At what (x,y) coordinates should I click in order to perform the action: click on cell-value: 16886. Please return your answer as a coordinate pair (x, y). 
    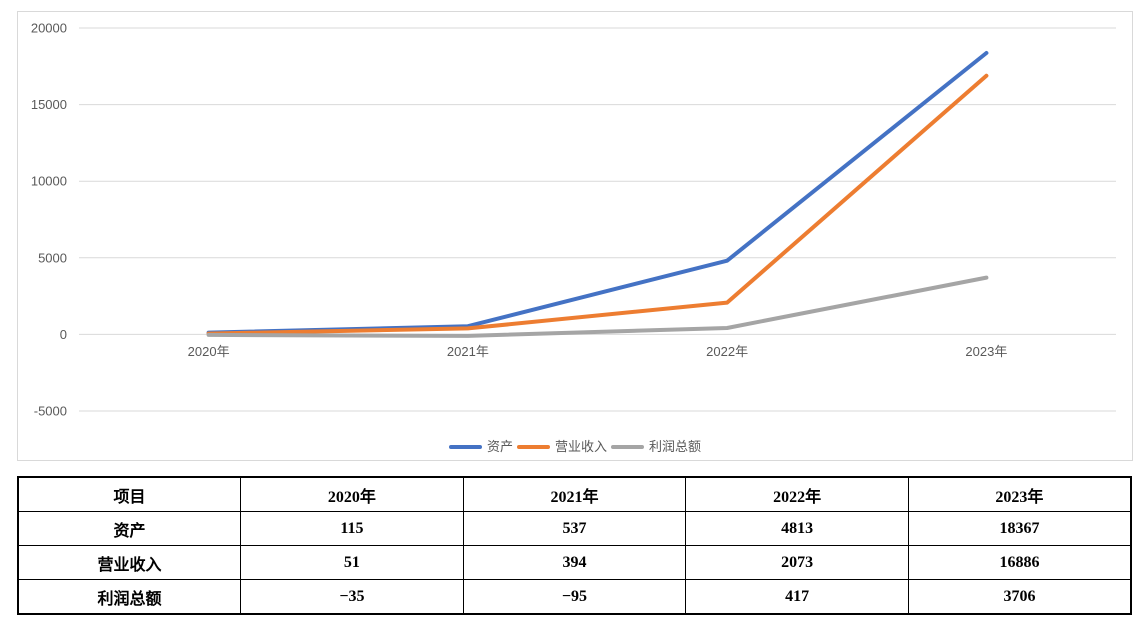
    Looking at the image, I should click on (1019, 562).